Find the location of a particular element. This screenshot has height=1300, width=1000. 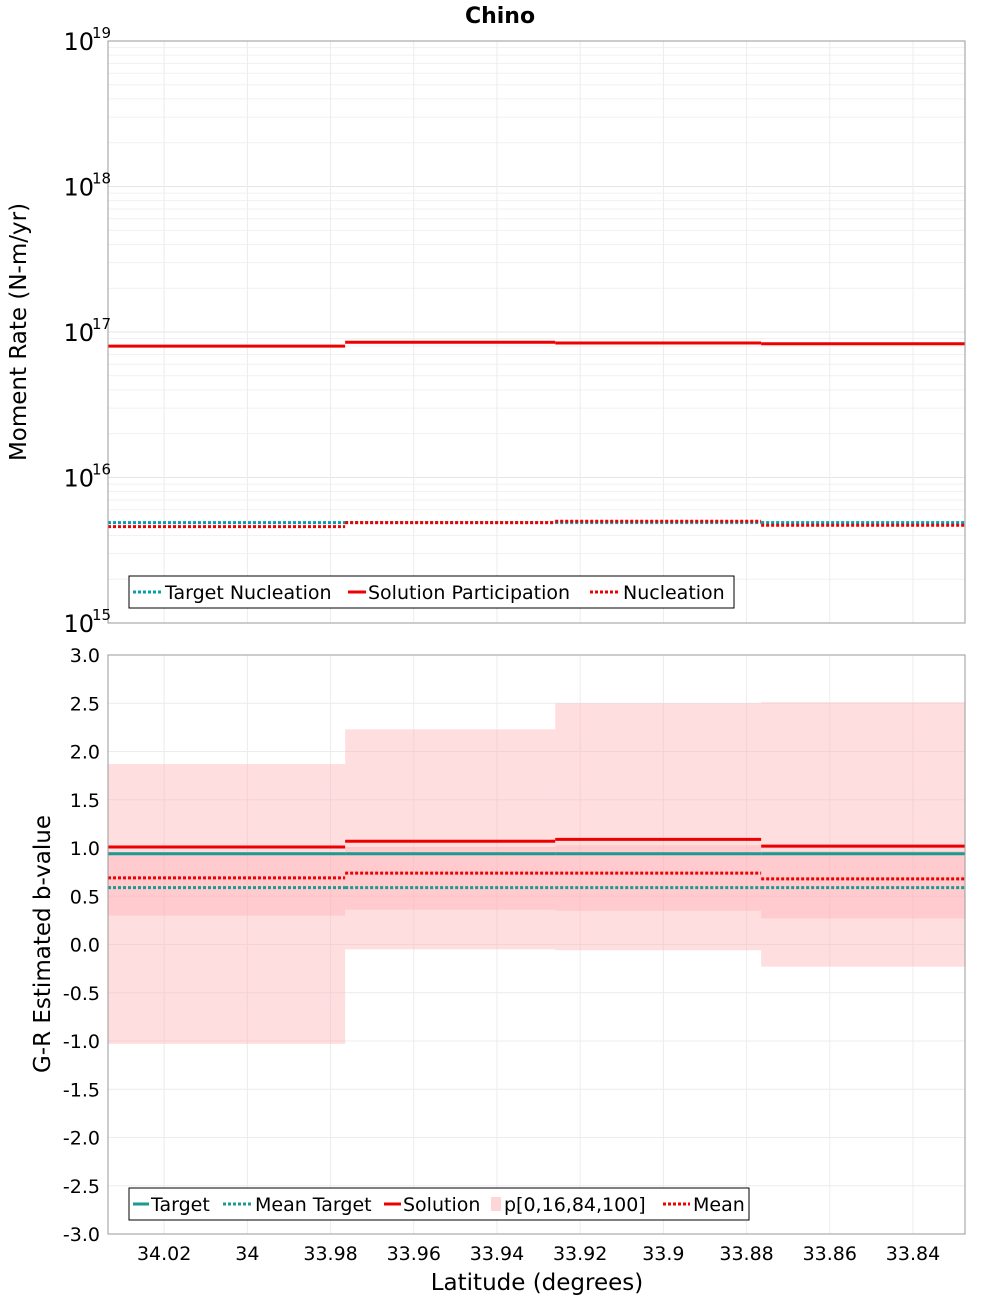

legend-label-nucleation: Nucleation is located at coordinates (674, 593).